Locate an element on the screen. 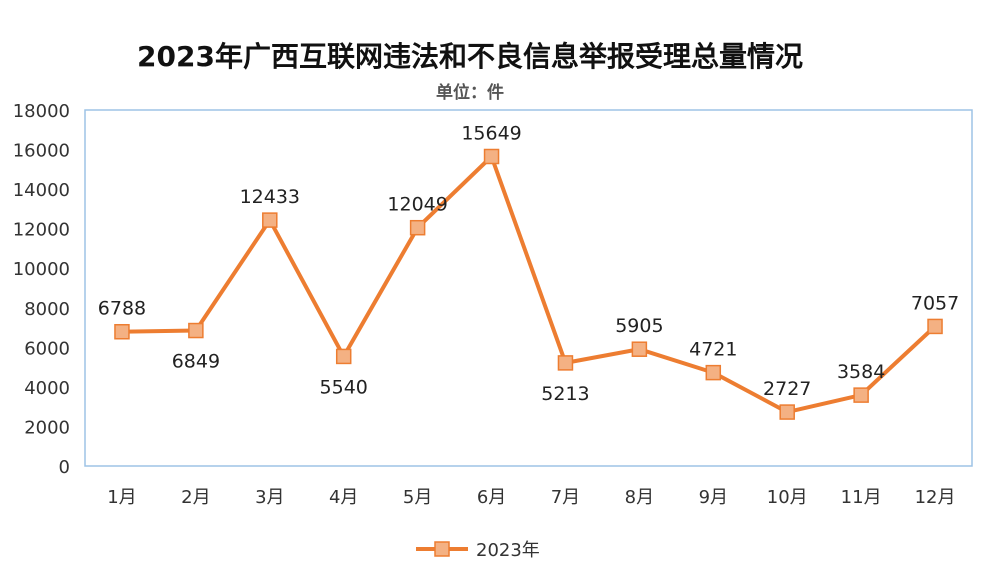 The width and height of the screenshot is (1002, 586). x-tick-label: 9月 is located at coordinates (713, 497).